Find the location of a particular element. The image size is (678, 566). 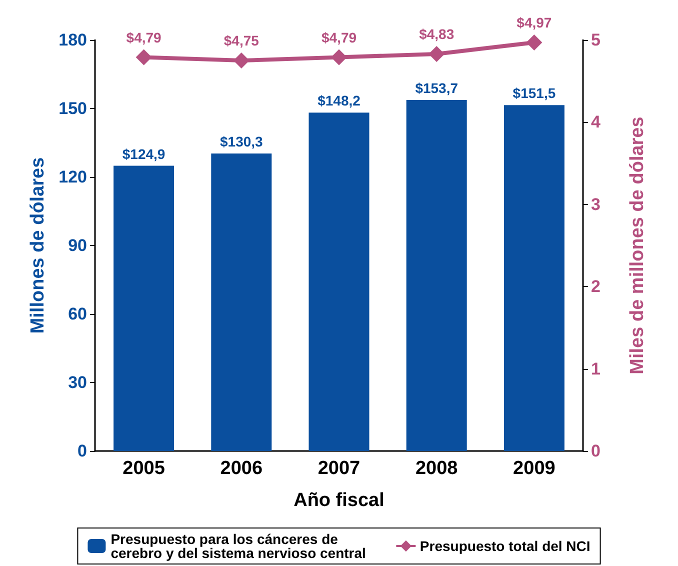

data-label: $124,9 is located at coordinates (144, 154).